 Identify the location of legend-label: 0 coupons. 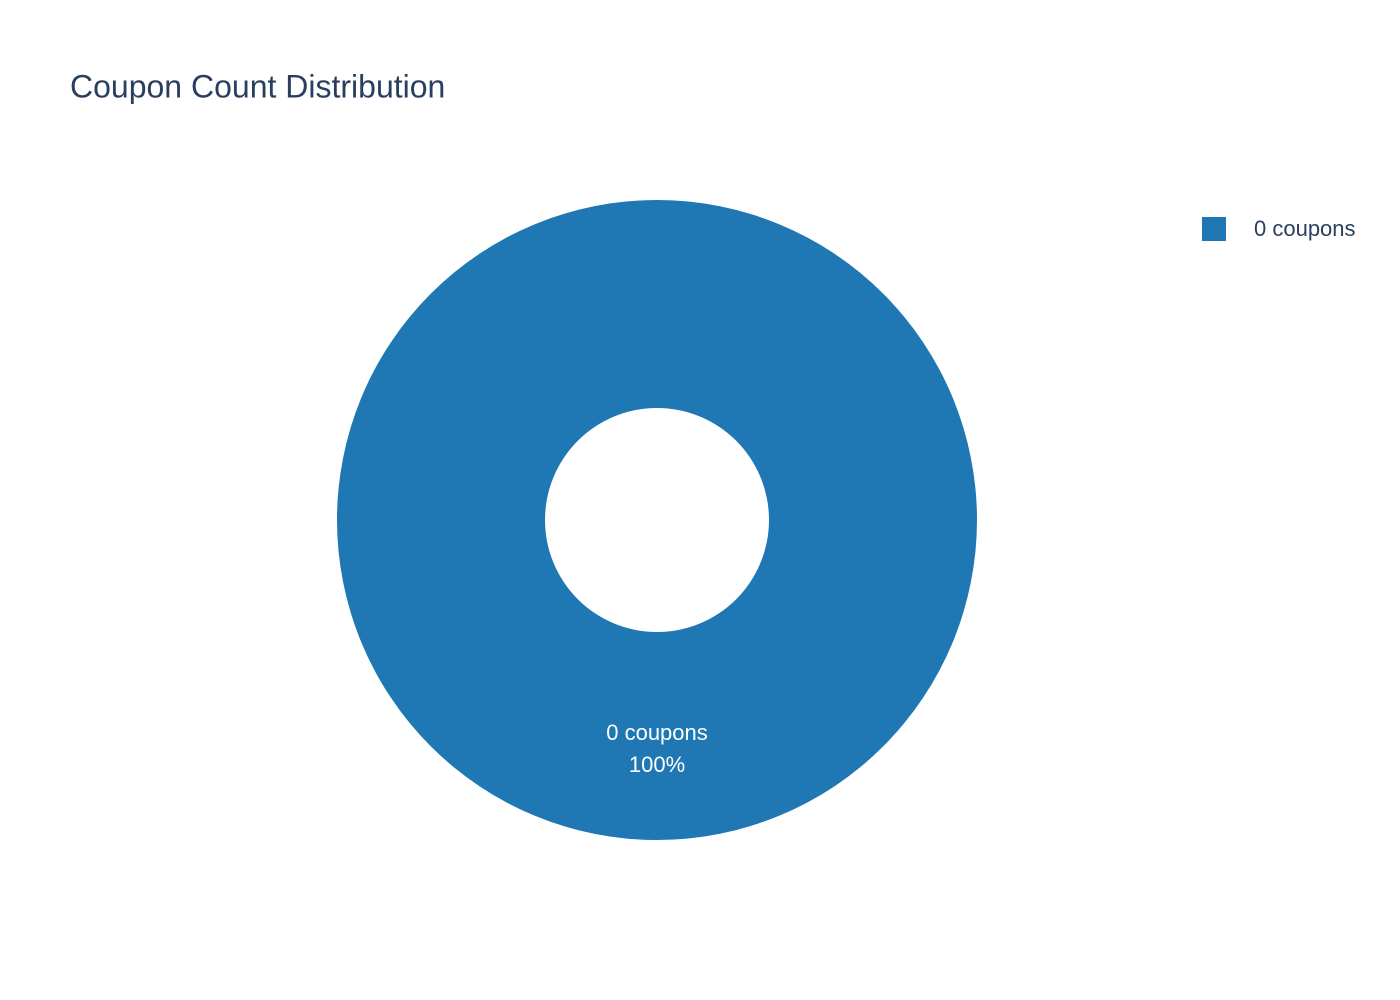
(1305, 228).